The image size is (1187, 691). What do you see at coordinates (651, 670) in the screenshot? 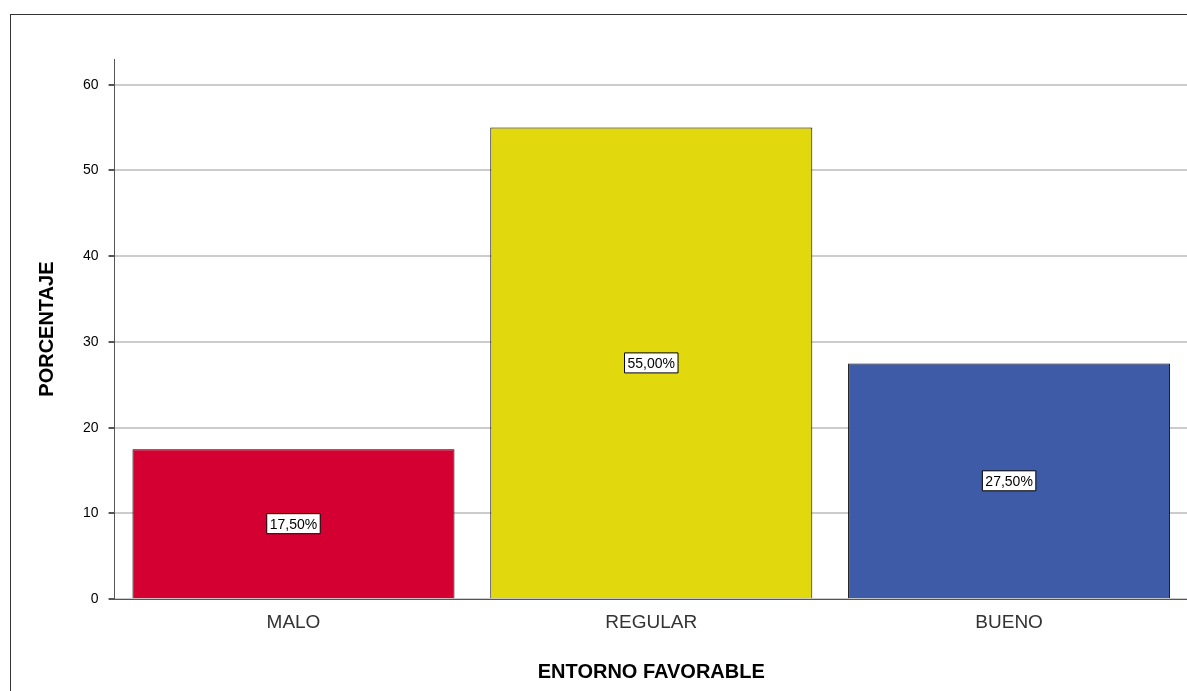
I see `x-axis-title: ENTORNO FAVORABLE` at bounding box center [651, 670].